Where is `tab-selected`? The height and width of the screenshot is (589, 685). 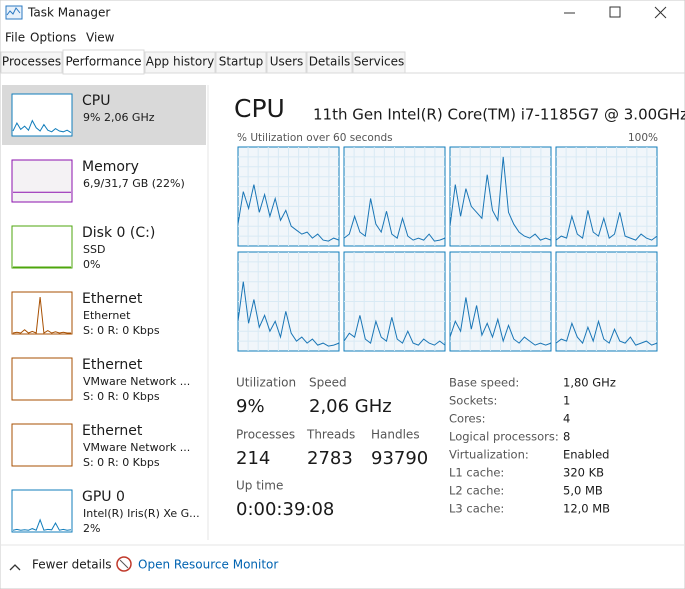
tab-selected is located at coordinates (103, 62).